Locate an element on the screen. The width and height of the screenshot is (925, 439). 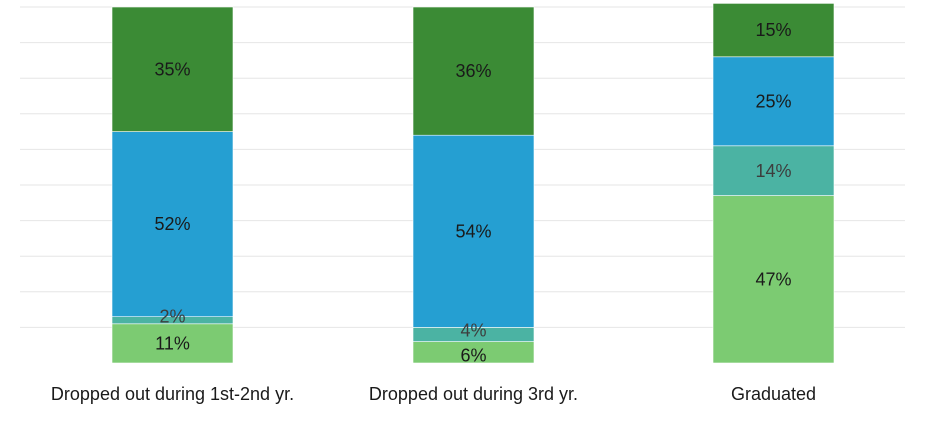
data-label: 25% is located at coordinates (773, 101).